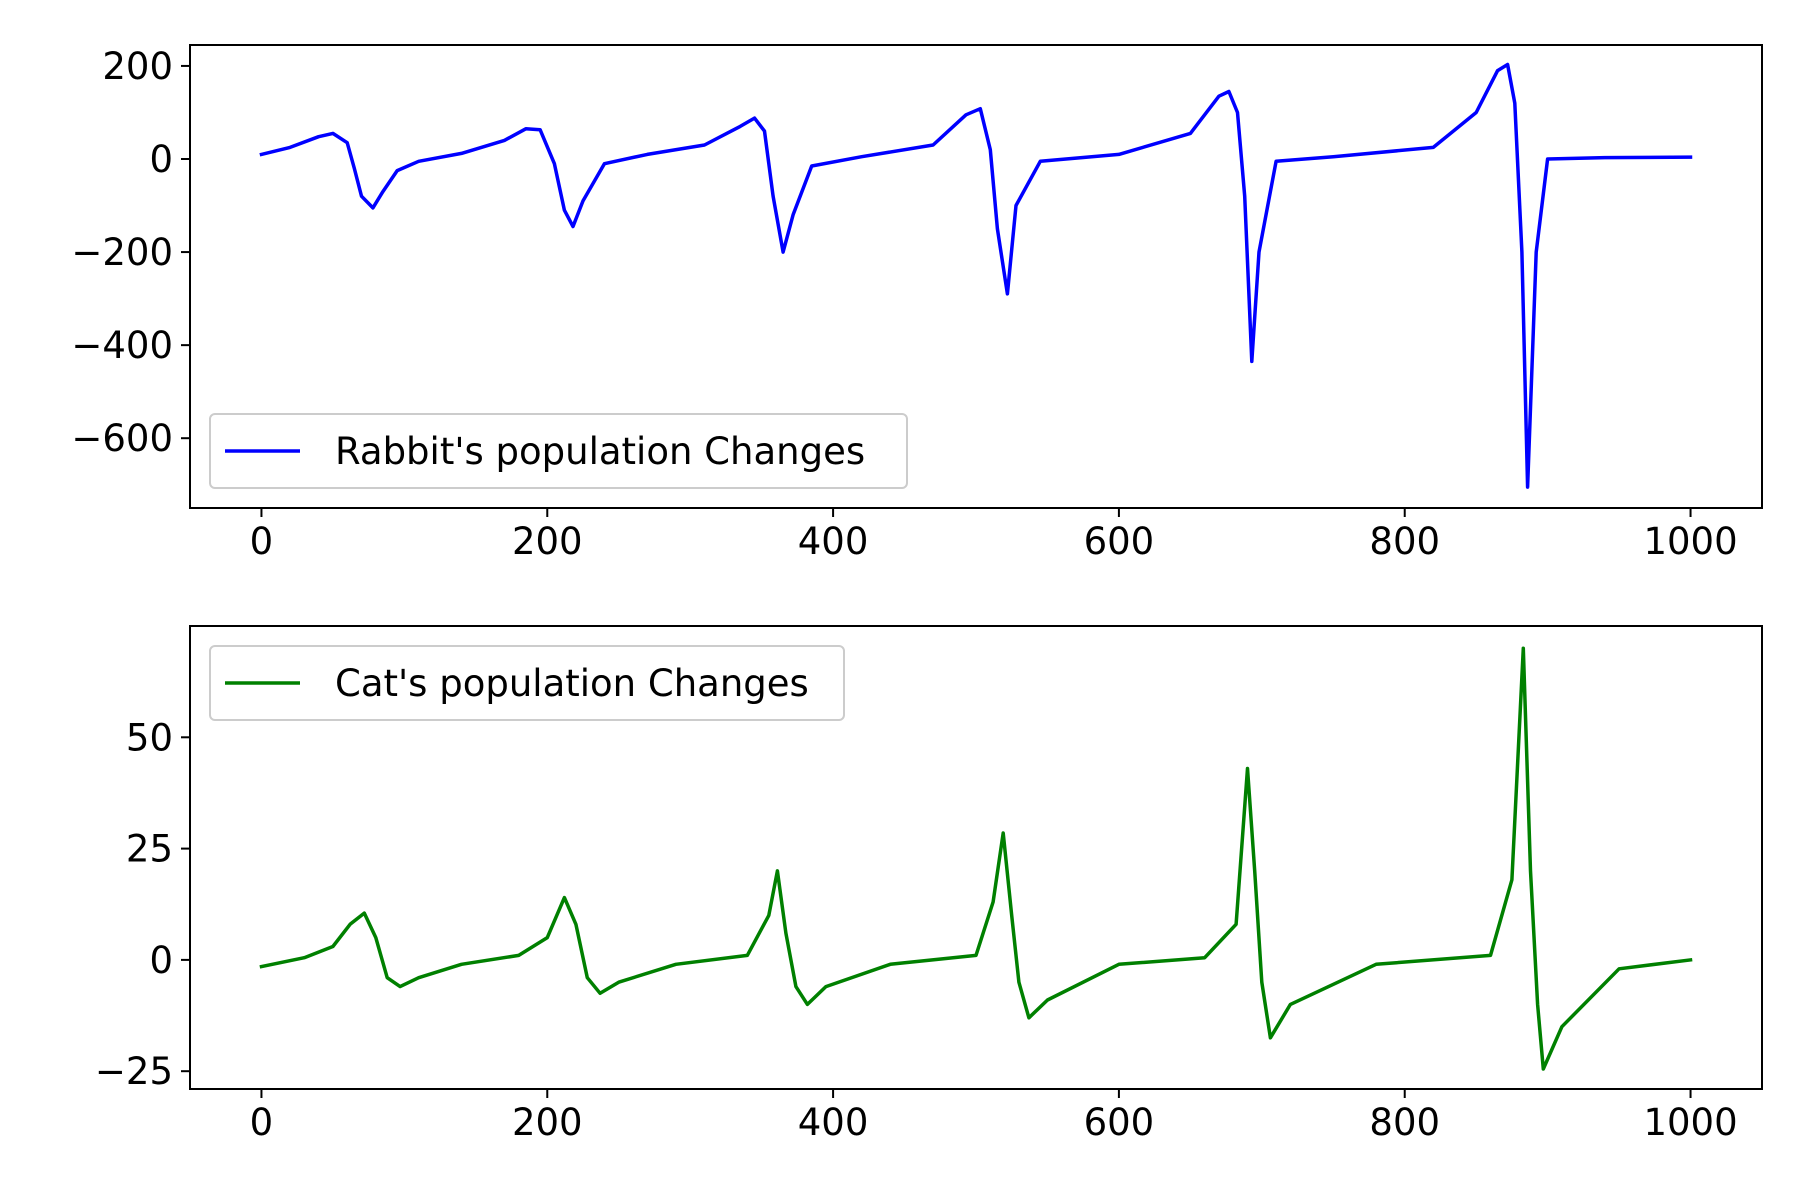  Describe the element at coordinates (547, 1122) in the screenshot. I see `chart-2-x-tick-label: 200` at that location.